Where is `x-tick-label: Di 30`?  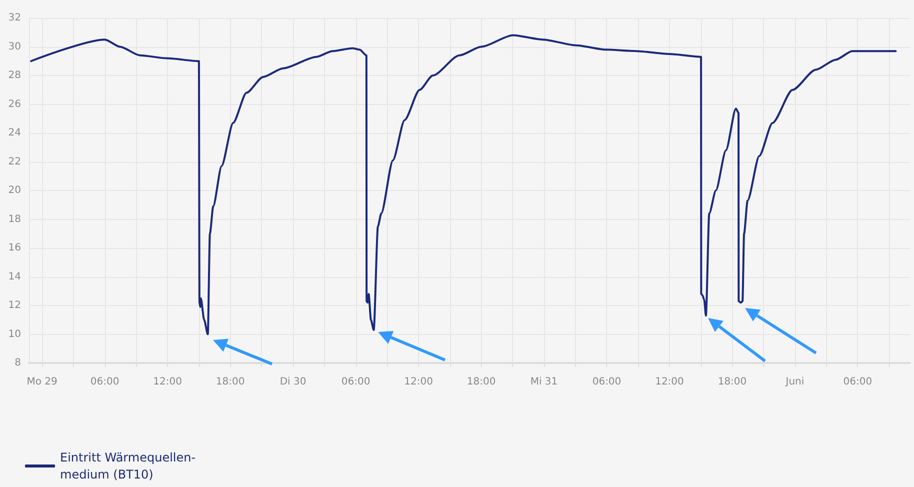 x-tick-label: Di 30 is located at coordinates (293, 382).